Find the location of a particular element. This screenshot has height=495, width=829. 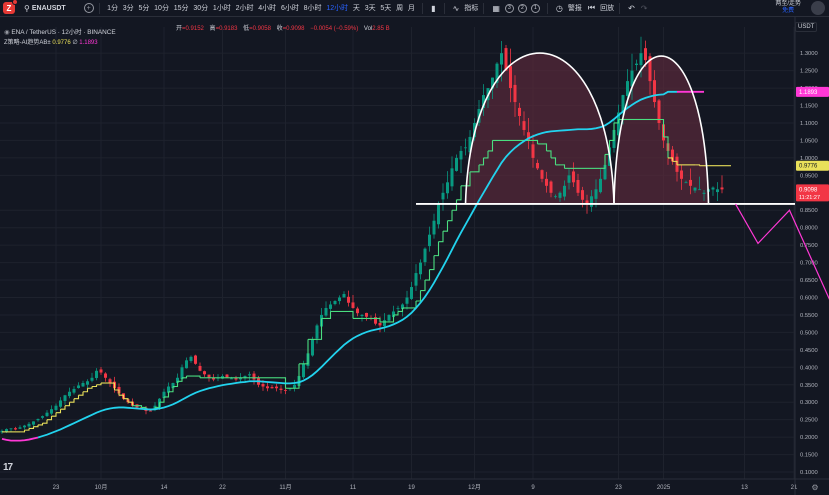

layout-badge-3: 3 is located at coordinates (509, 8).